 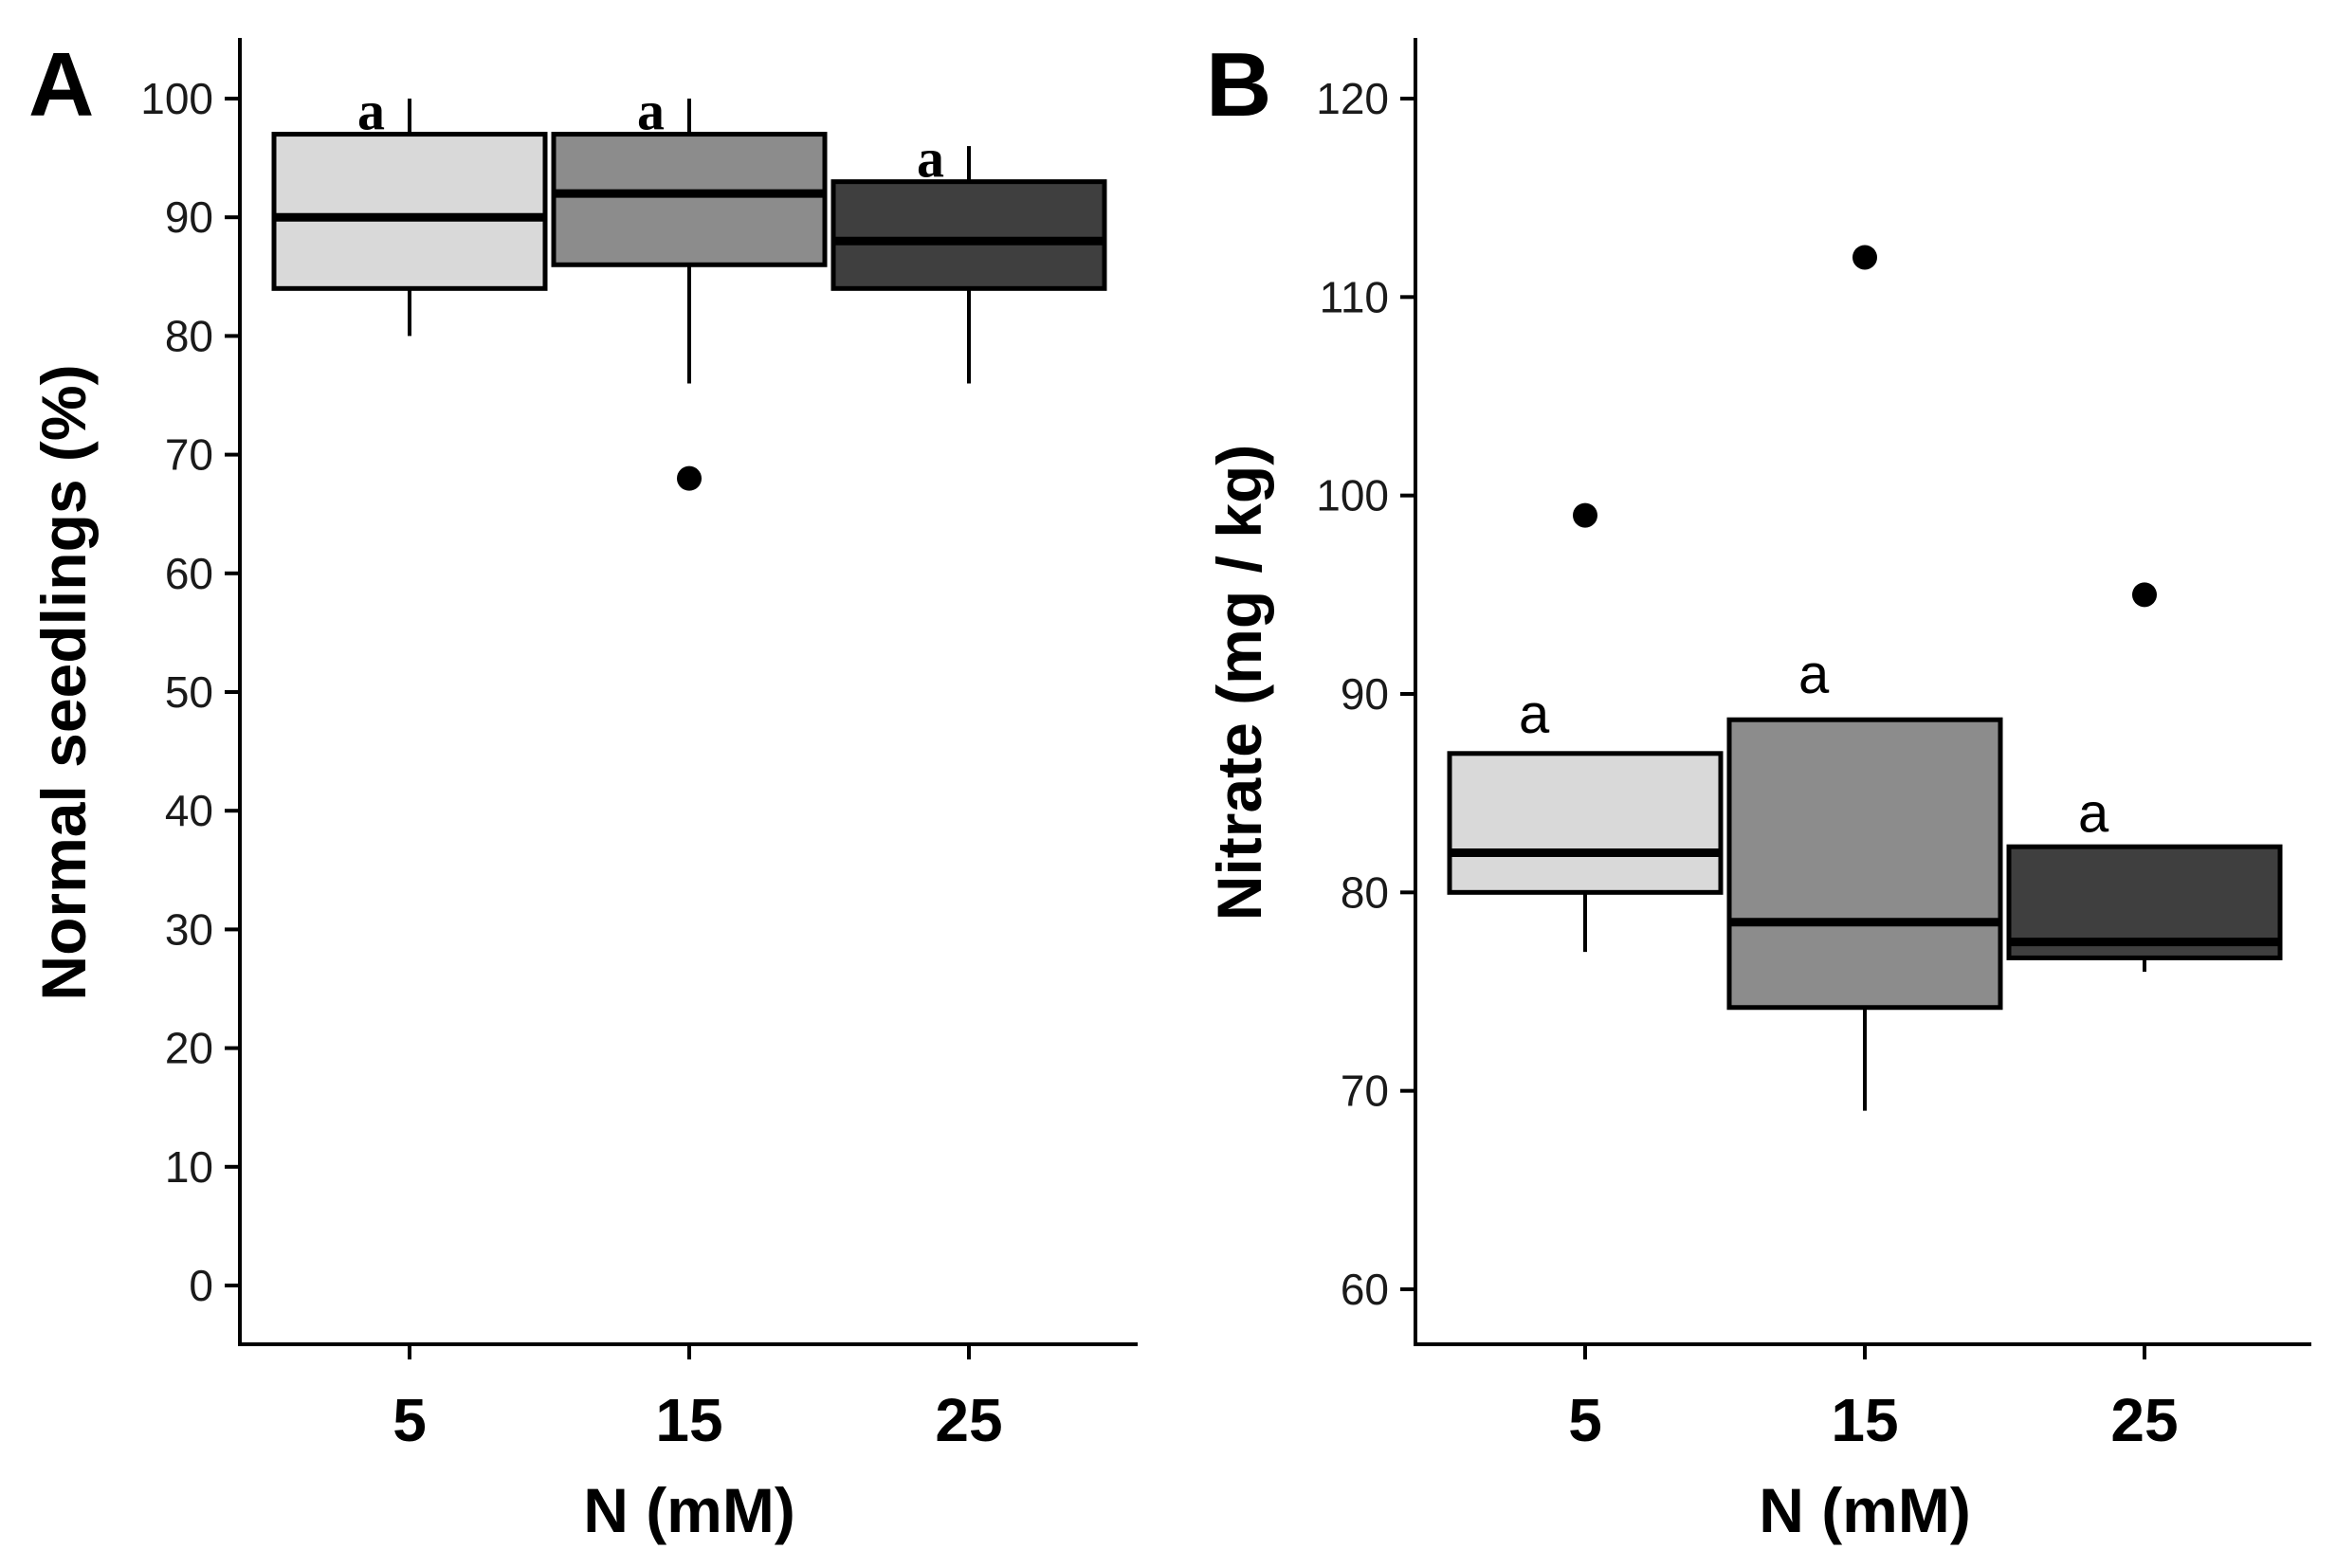 What do you see at coordinates (189, 1048) in the screenshot?
I see `panel-a-y-tick-label: 20` at bounding box center [189, 1048].